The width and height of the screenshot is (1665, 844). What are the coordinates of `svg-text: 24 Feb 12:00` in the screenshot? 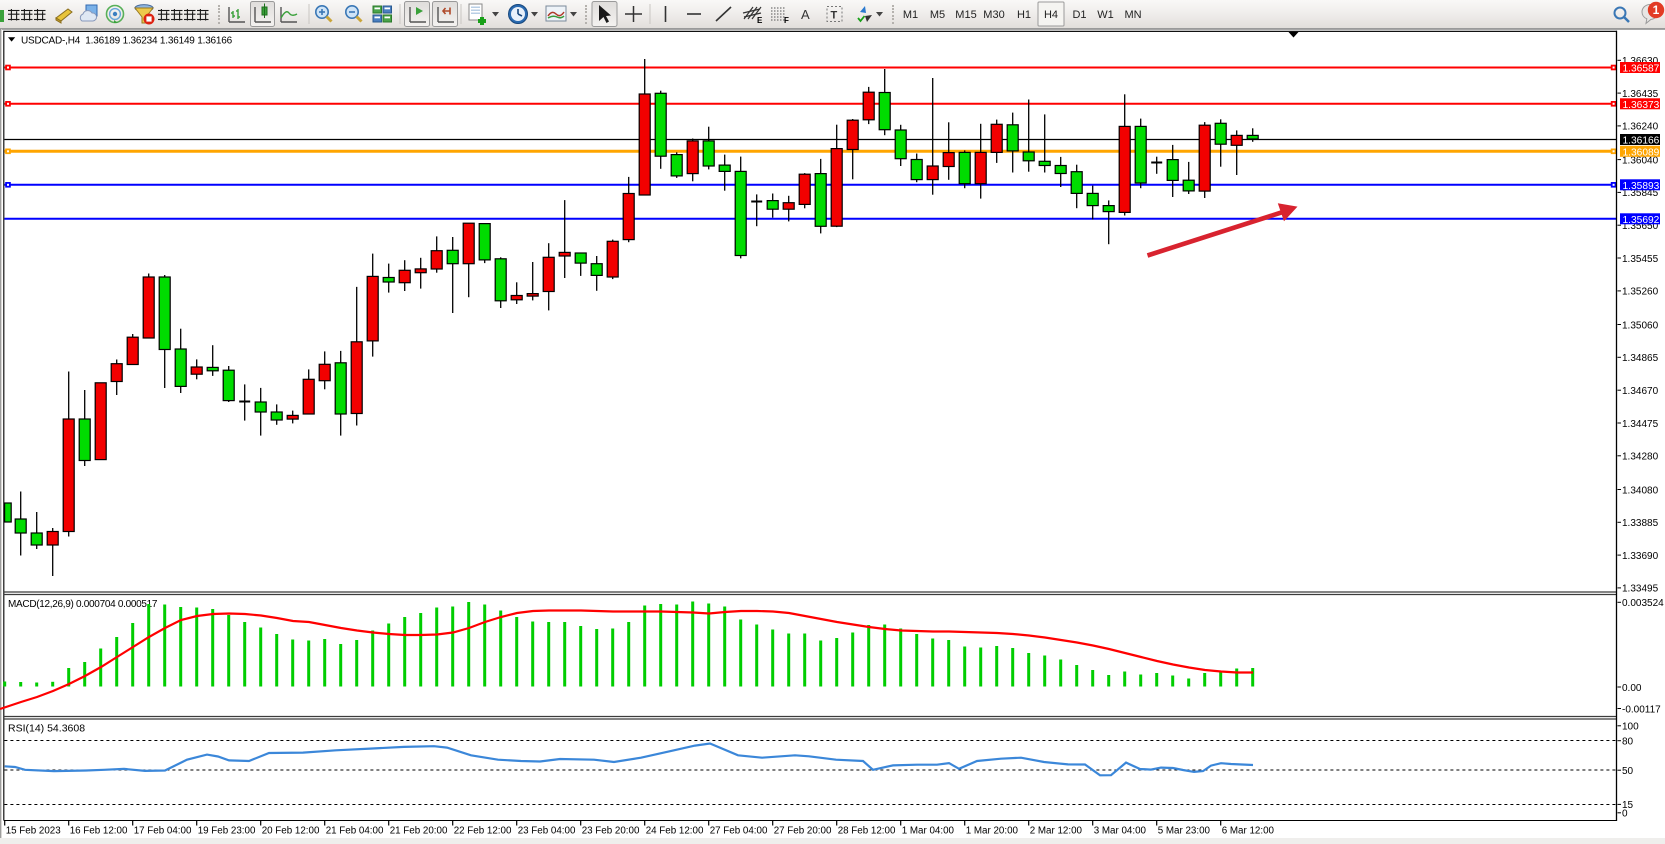 It's located at (675, 831).